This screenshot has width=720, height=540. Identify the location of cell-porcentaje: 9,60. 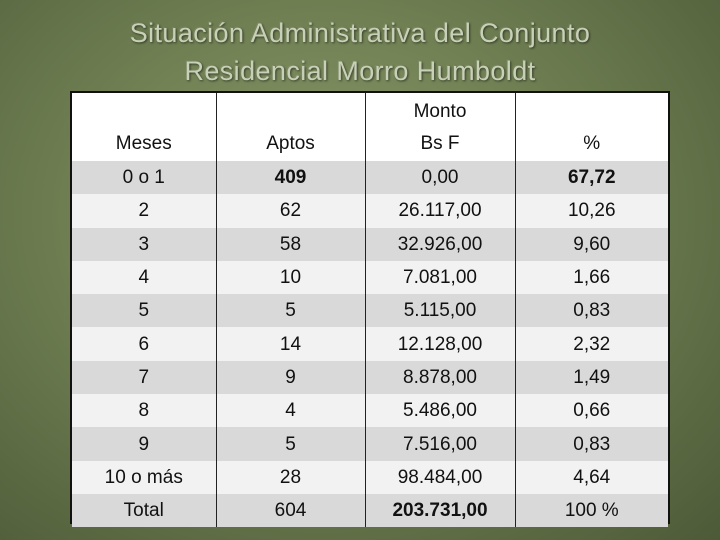
(591, 244).